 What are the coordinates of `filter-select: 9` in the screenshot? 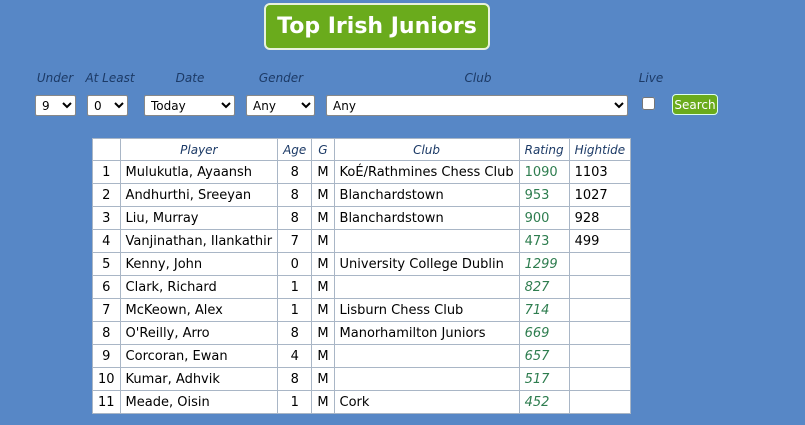 It's located at (55, 105).